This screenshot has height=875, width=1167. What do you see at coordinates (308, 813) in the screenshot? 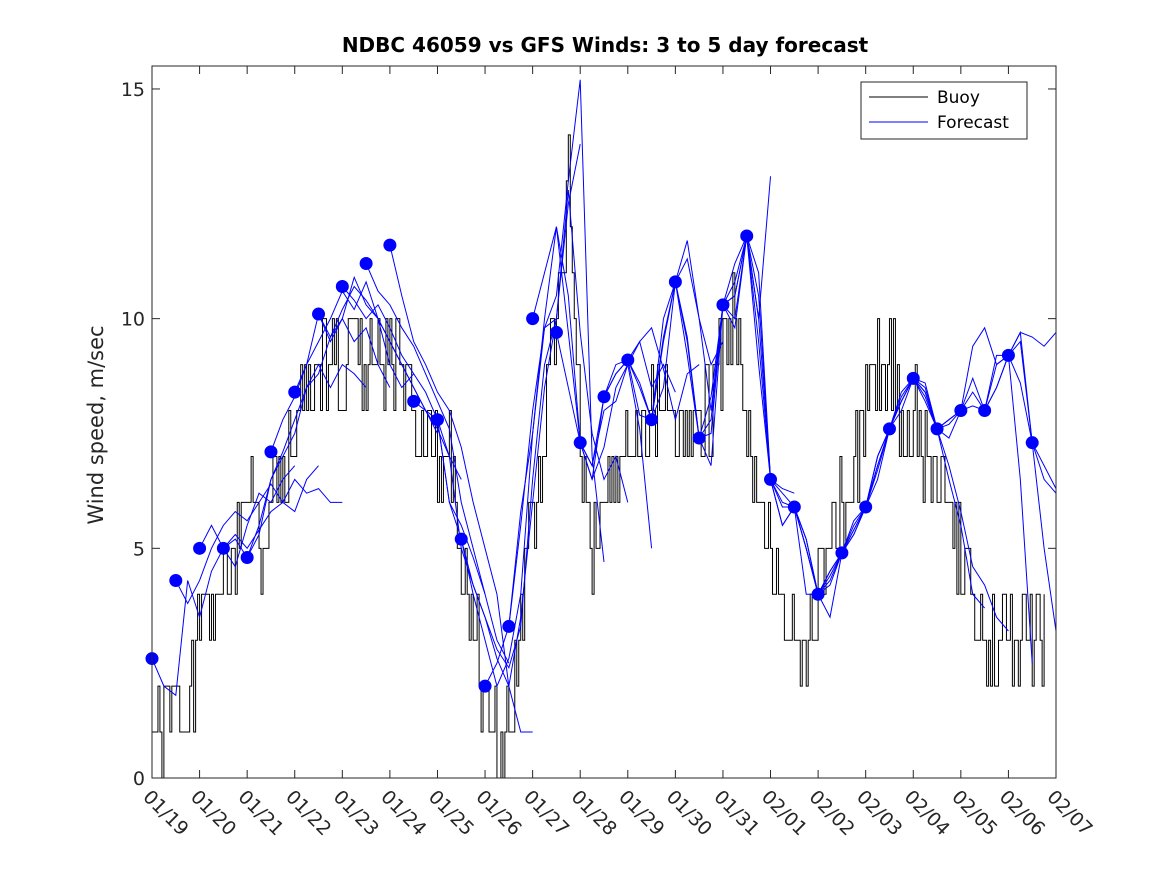
I see `x-tick-label: 01/22` at bounding box center [308, 813].